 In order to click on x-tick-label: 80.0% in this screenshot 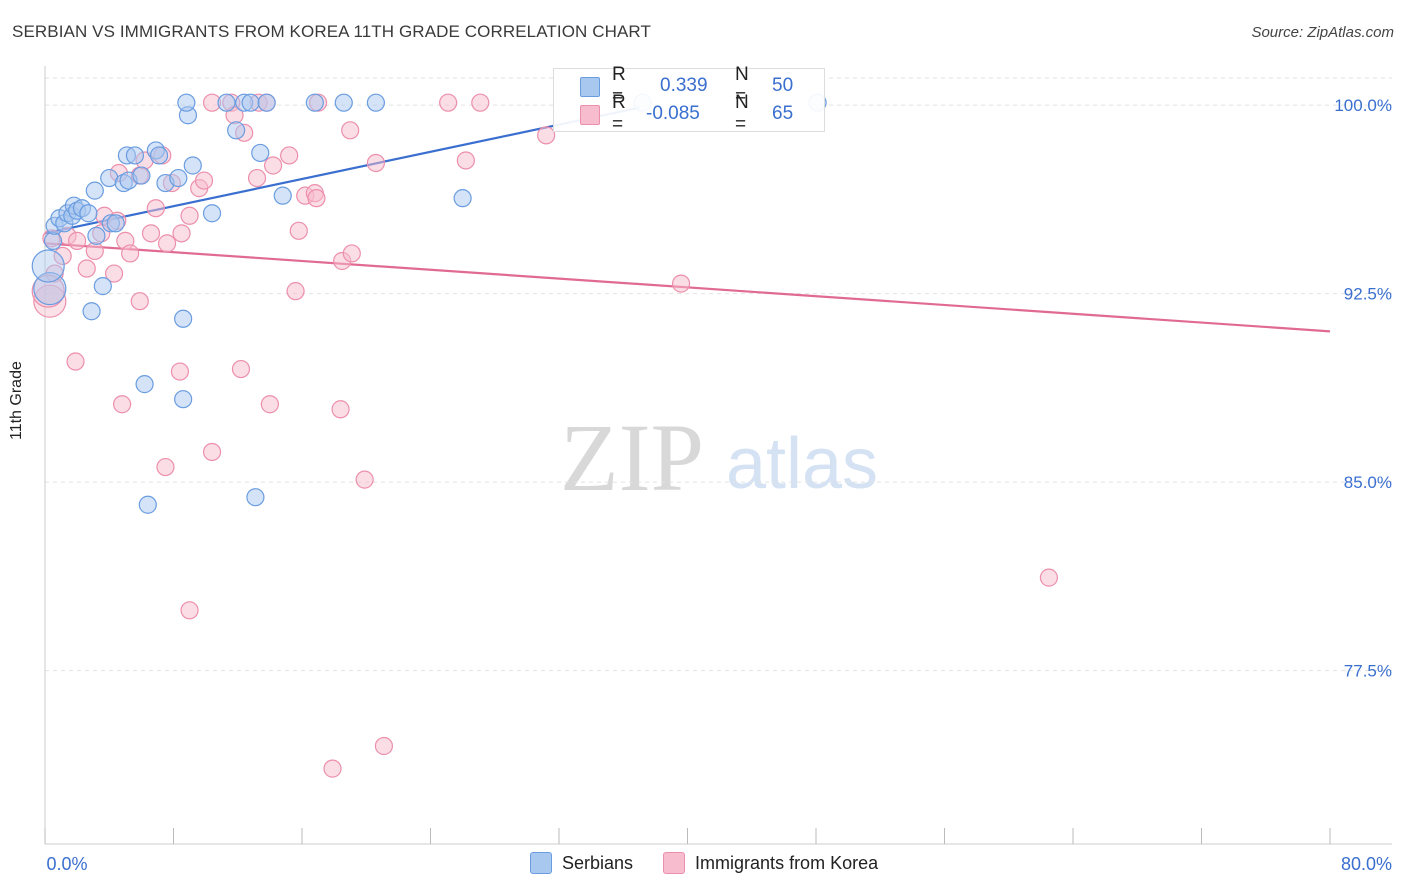, I will do `click(1366, 864)`.